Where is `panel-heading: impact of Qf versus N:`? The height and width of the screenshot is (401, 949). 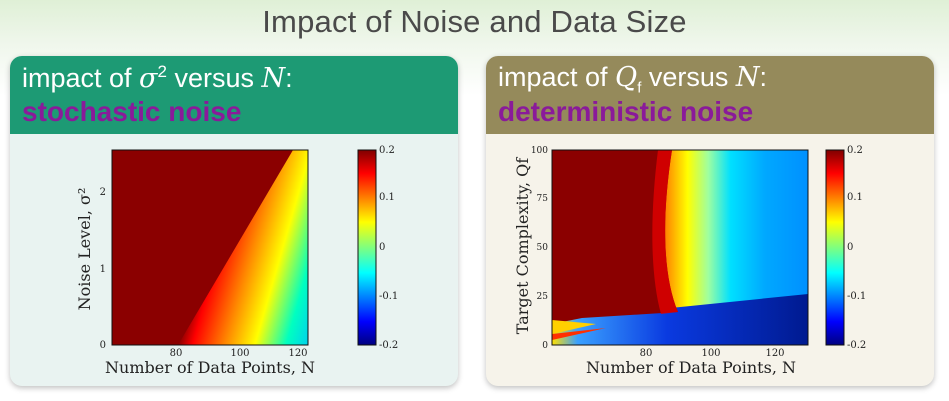 panel-heading: impact of Qf versus N: is located at coordinates (633, 79).